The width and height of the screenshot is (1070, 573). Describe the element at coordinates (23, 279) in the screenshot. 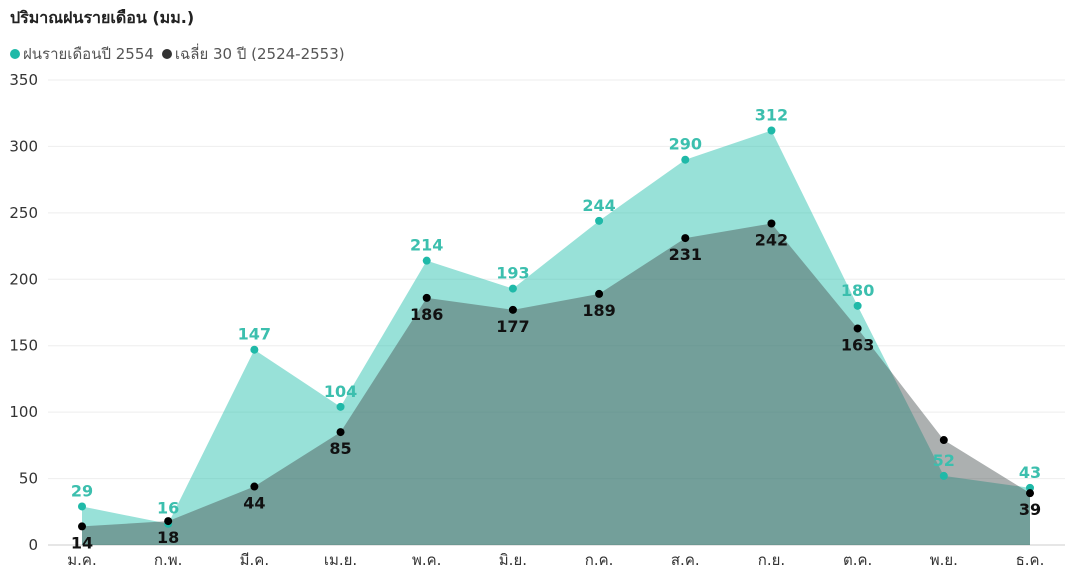

I see `y-tick-label: 200` at that location.